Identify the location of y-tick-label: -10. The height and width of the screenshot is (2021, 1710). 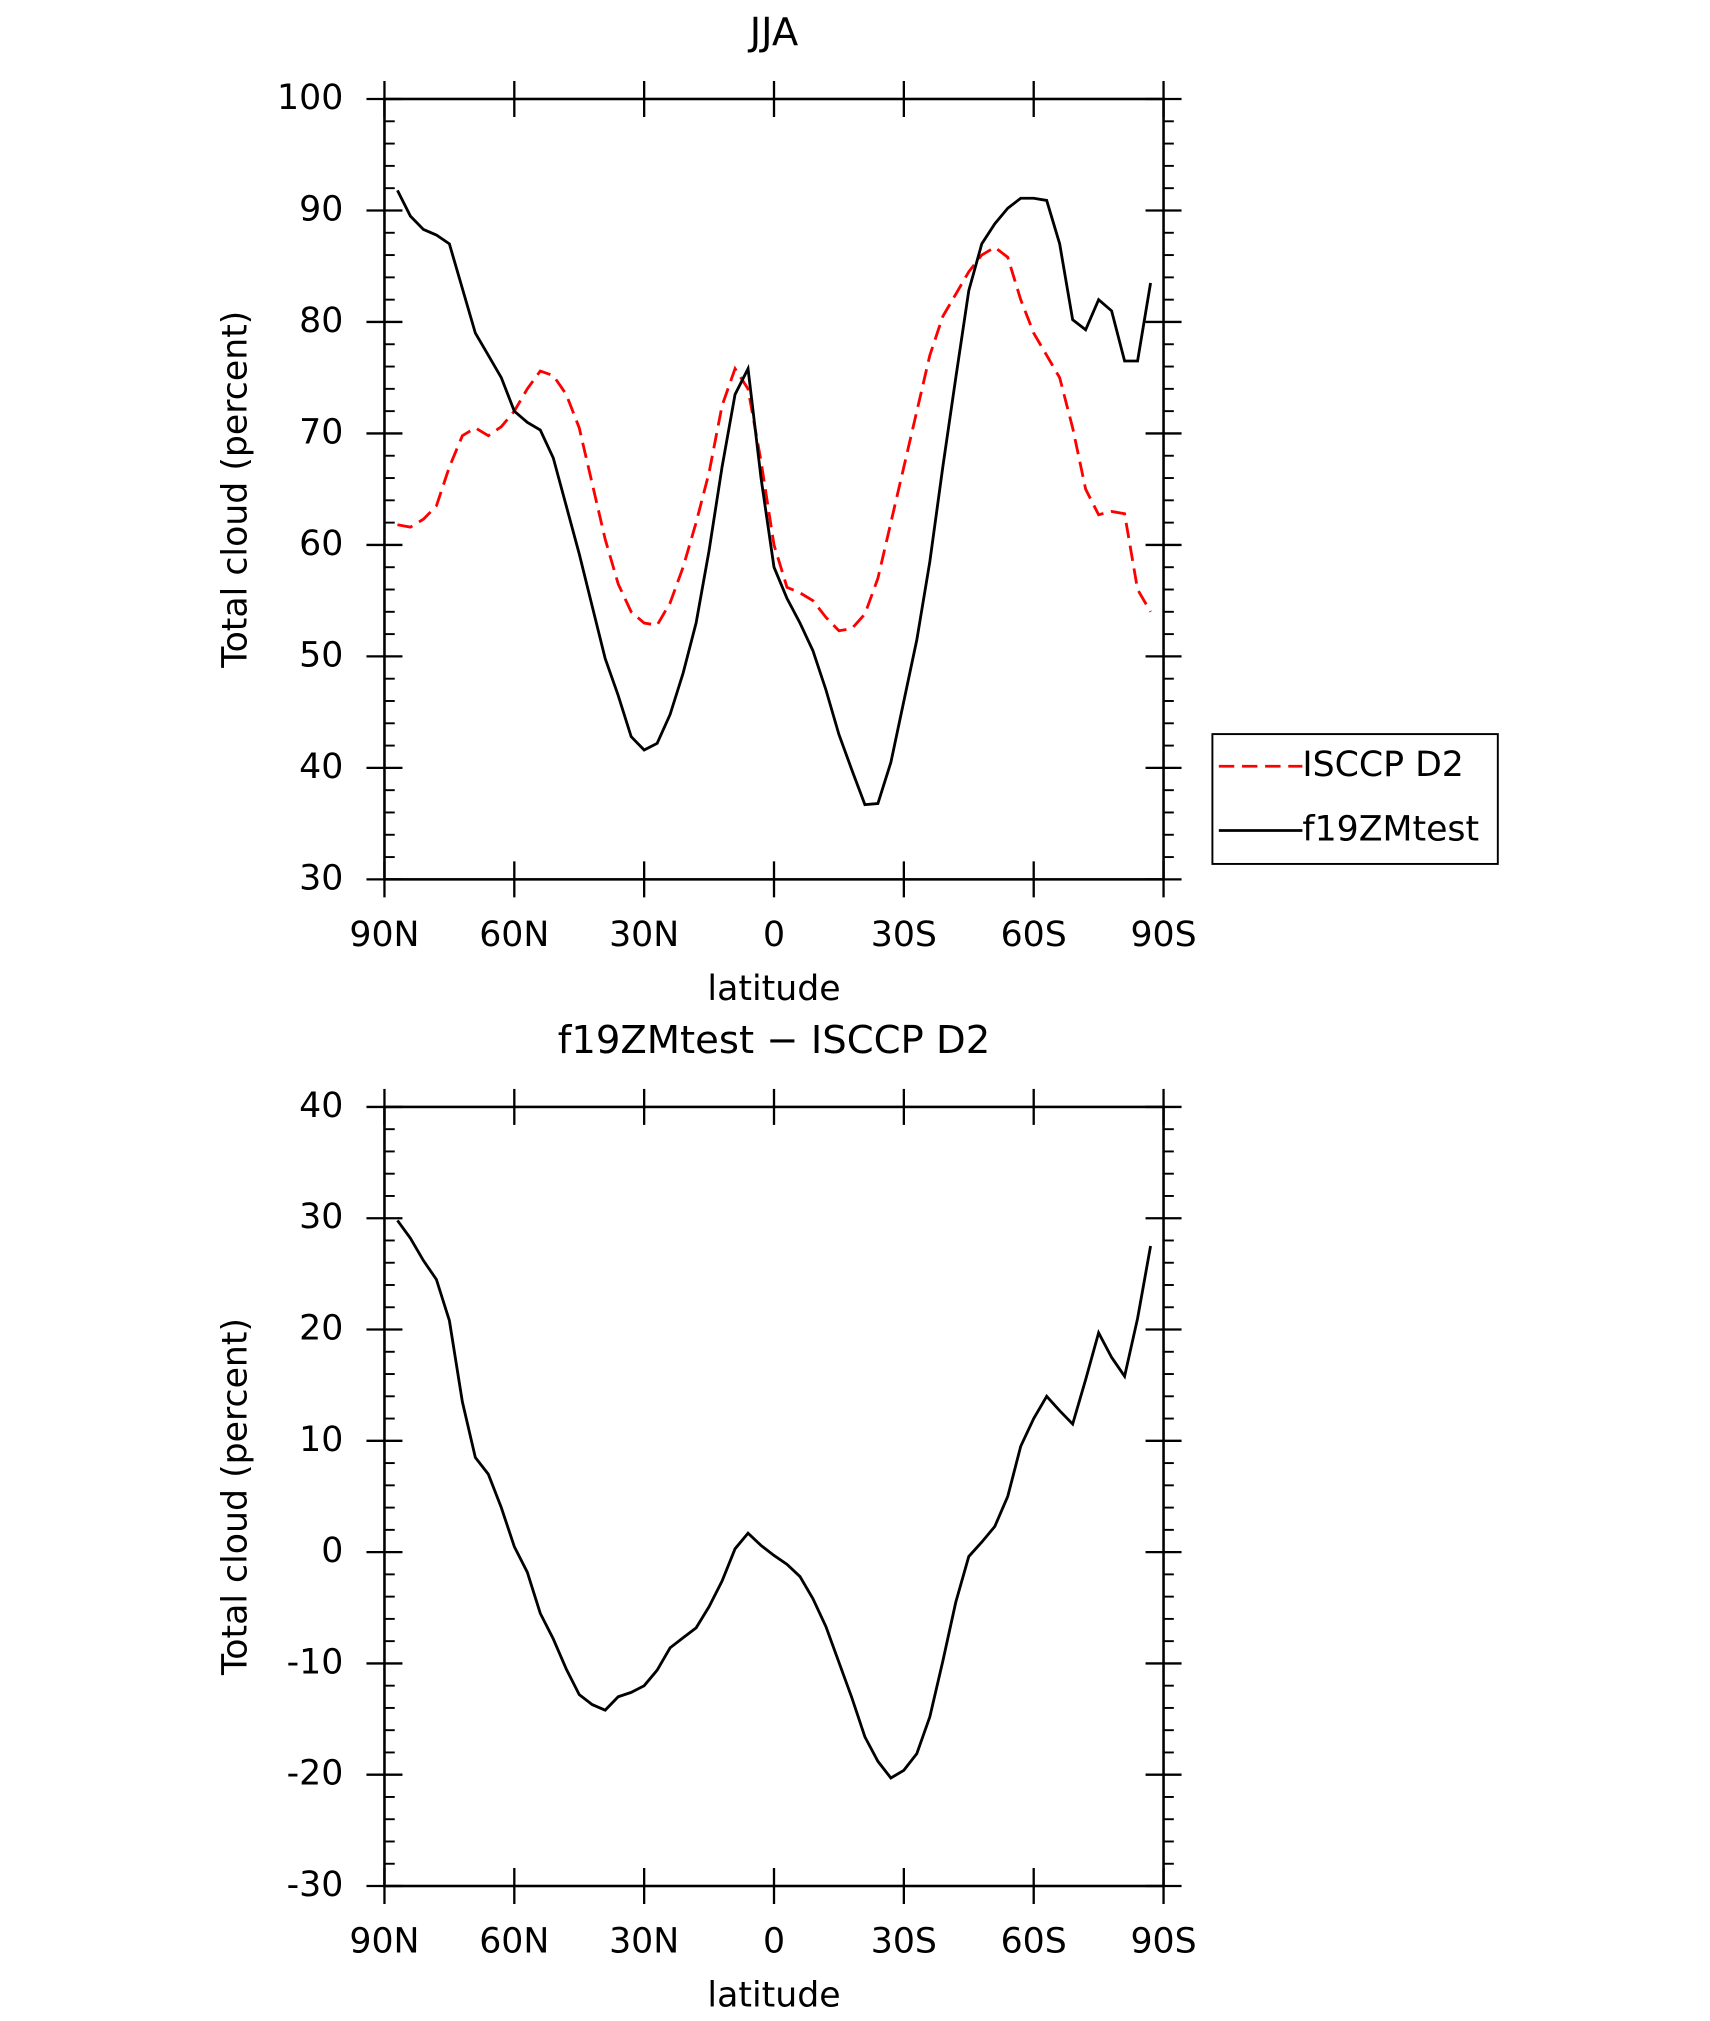
(315, 1662).